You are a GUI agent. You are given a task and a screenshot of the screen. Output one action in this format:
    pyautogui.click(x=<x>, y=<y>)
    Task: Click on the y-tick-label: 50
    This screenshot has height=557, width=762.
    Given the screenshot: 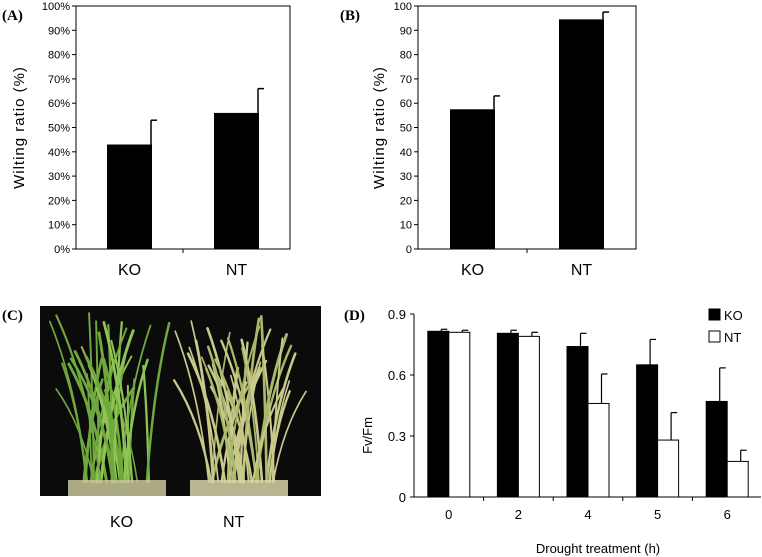 What is the action you would take?
    pyautogui.click(x=406, y=129)
    